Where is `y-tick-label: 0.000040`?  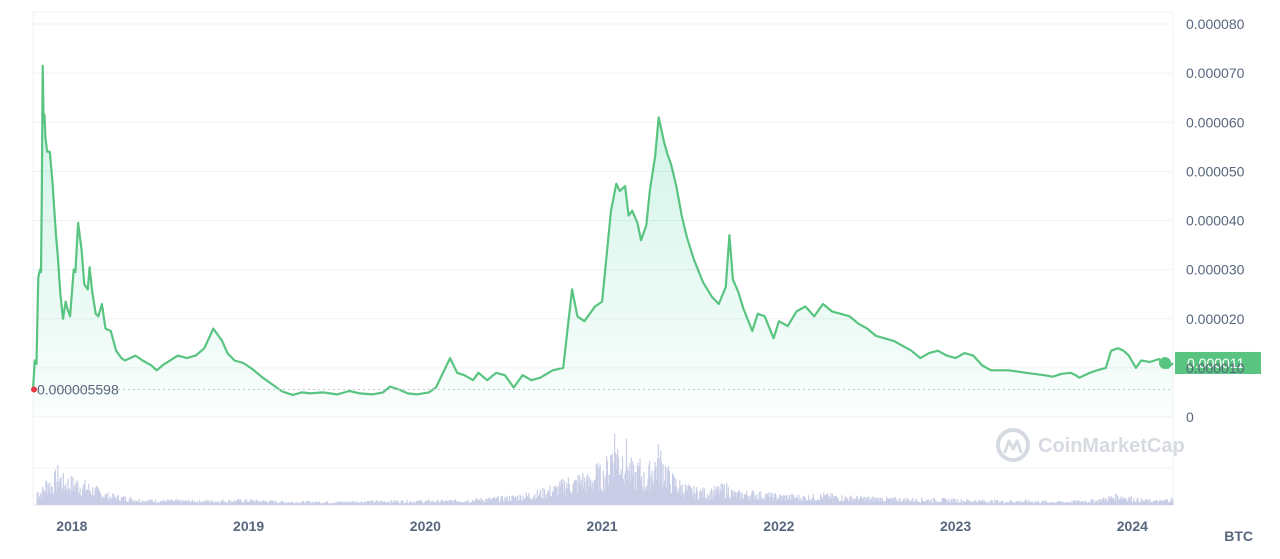
y-tick-label: 0.000040 is located at coordinates (1215, 221).